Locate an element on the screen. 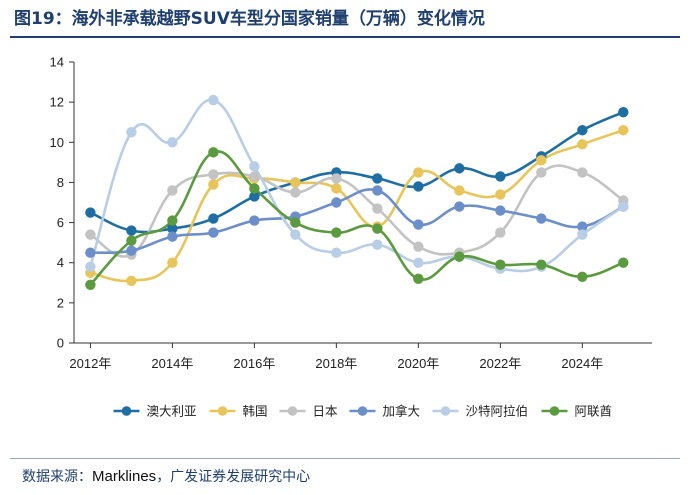 This screenshot has height=495, width=700. y-tick-label: 6 is located at coordinates (60, 222).